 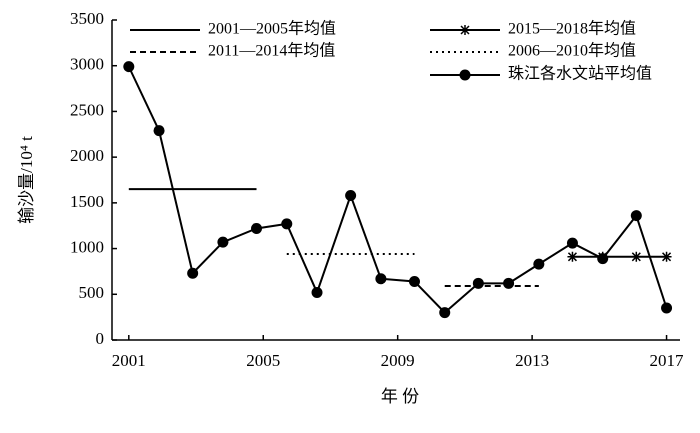 I want to click on x-tick-label: 2013, so click(x=532, y=360).